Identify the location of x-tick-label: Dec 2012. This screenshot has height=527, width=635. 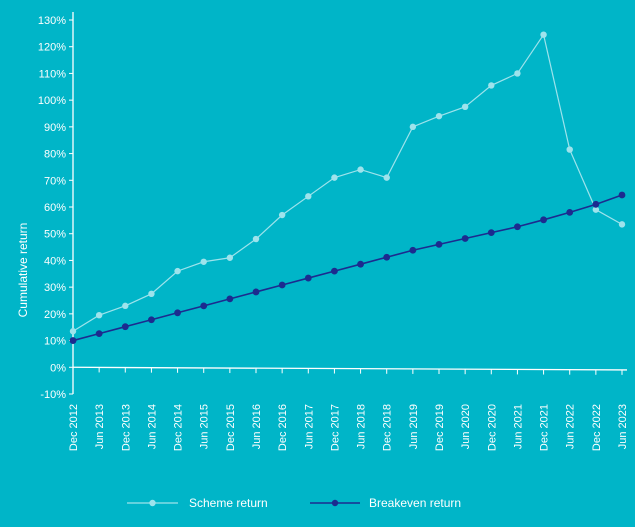
(74, 427).